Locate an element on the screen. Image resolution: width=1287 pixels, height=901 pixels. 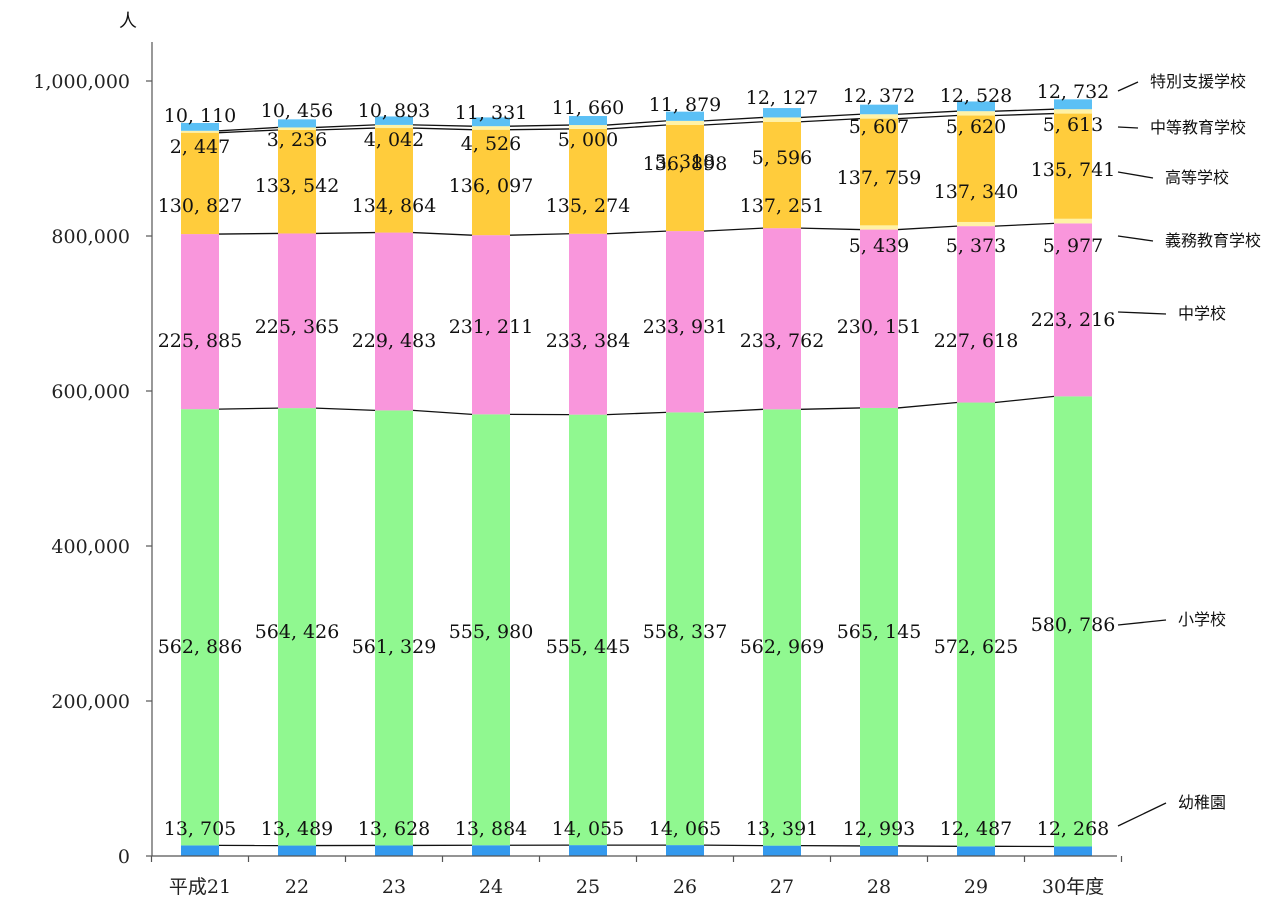
x-tick-label-4: 25 is located at coordinates (588, 887).